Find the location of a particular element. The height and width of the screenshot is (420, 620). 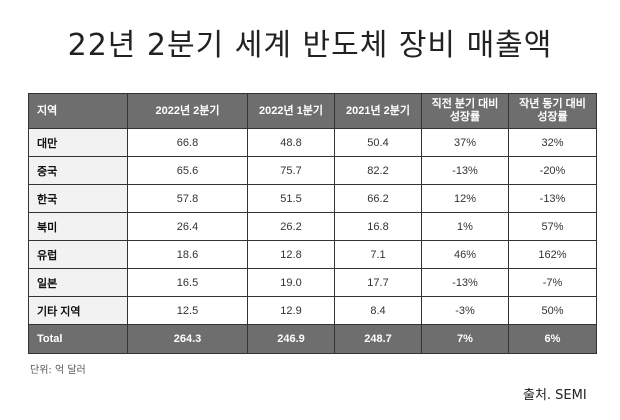

value-cell: 16.8 is located at coordinates (378, 226).